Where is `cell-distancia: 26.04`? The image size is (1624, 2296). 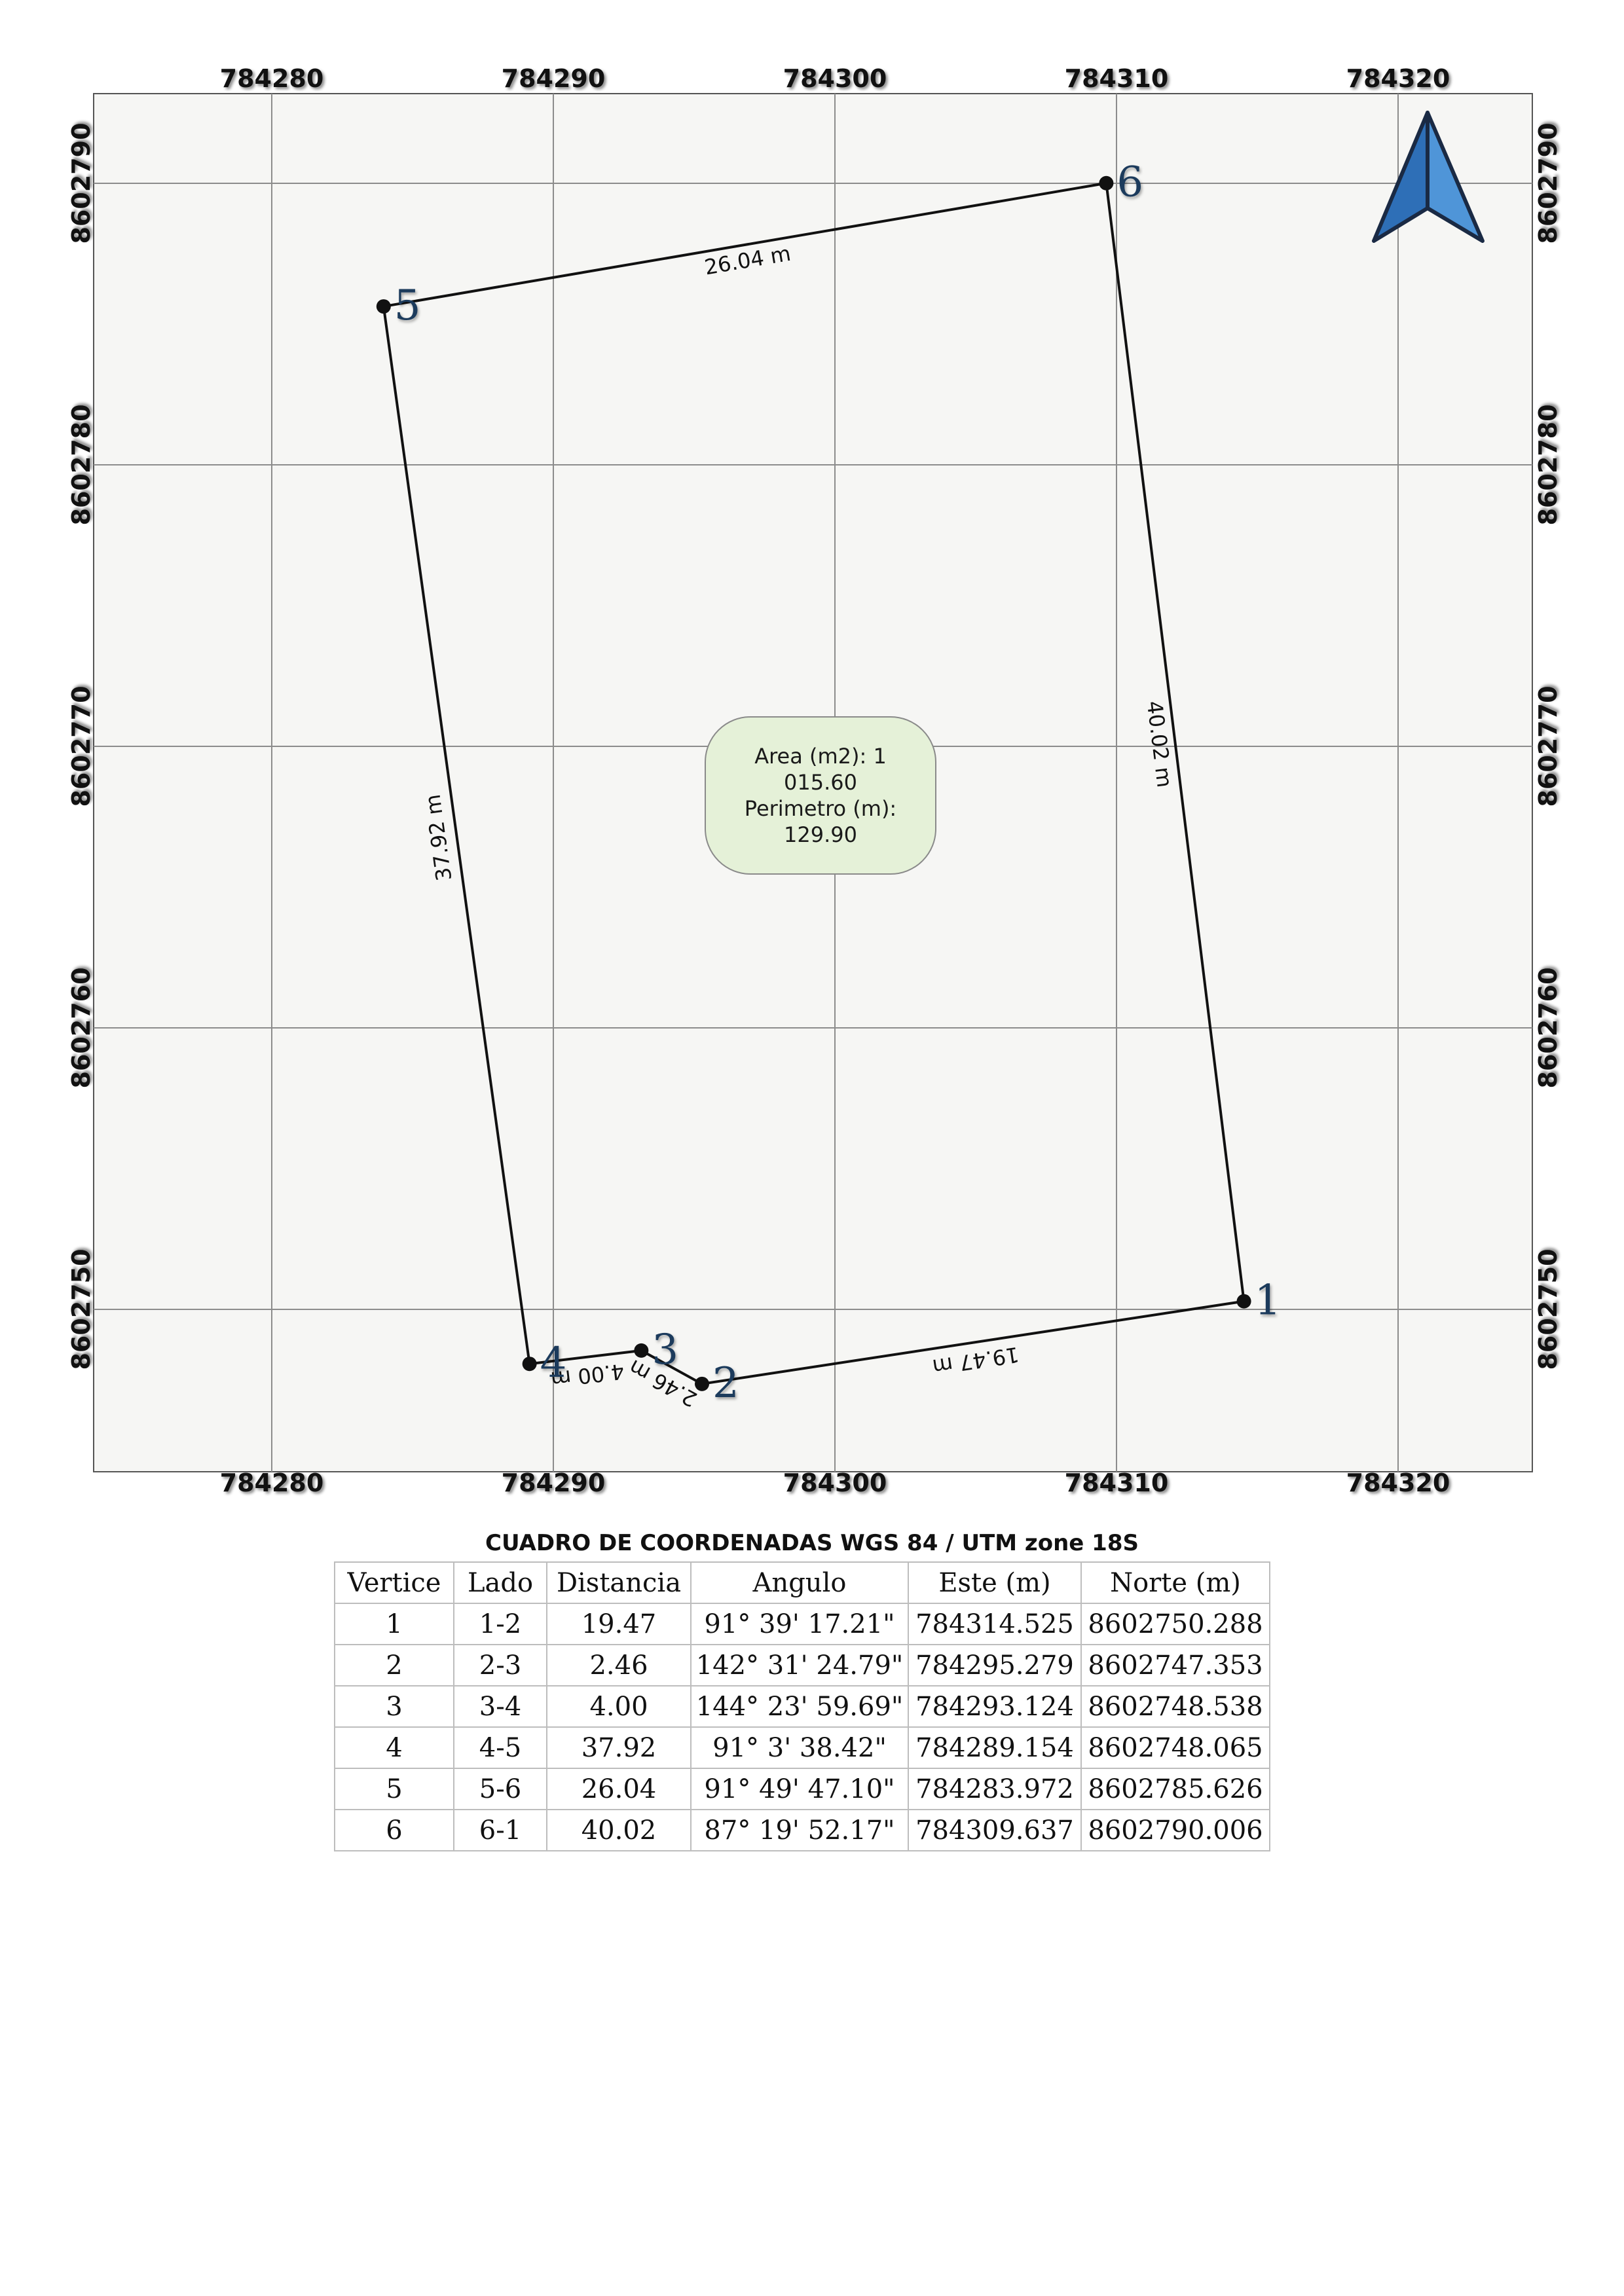
cell-distancia: 26.04 is located at coordinates (619, 1789).